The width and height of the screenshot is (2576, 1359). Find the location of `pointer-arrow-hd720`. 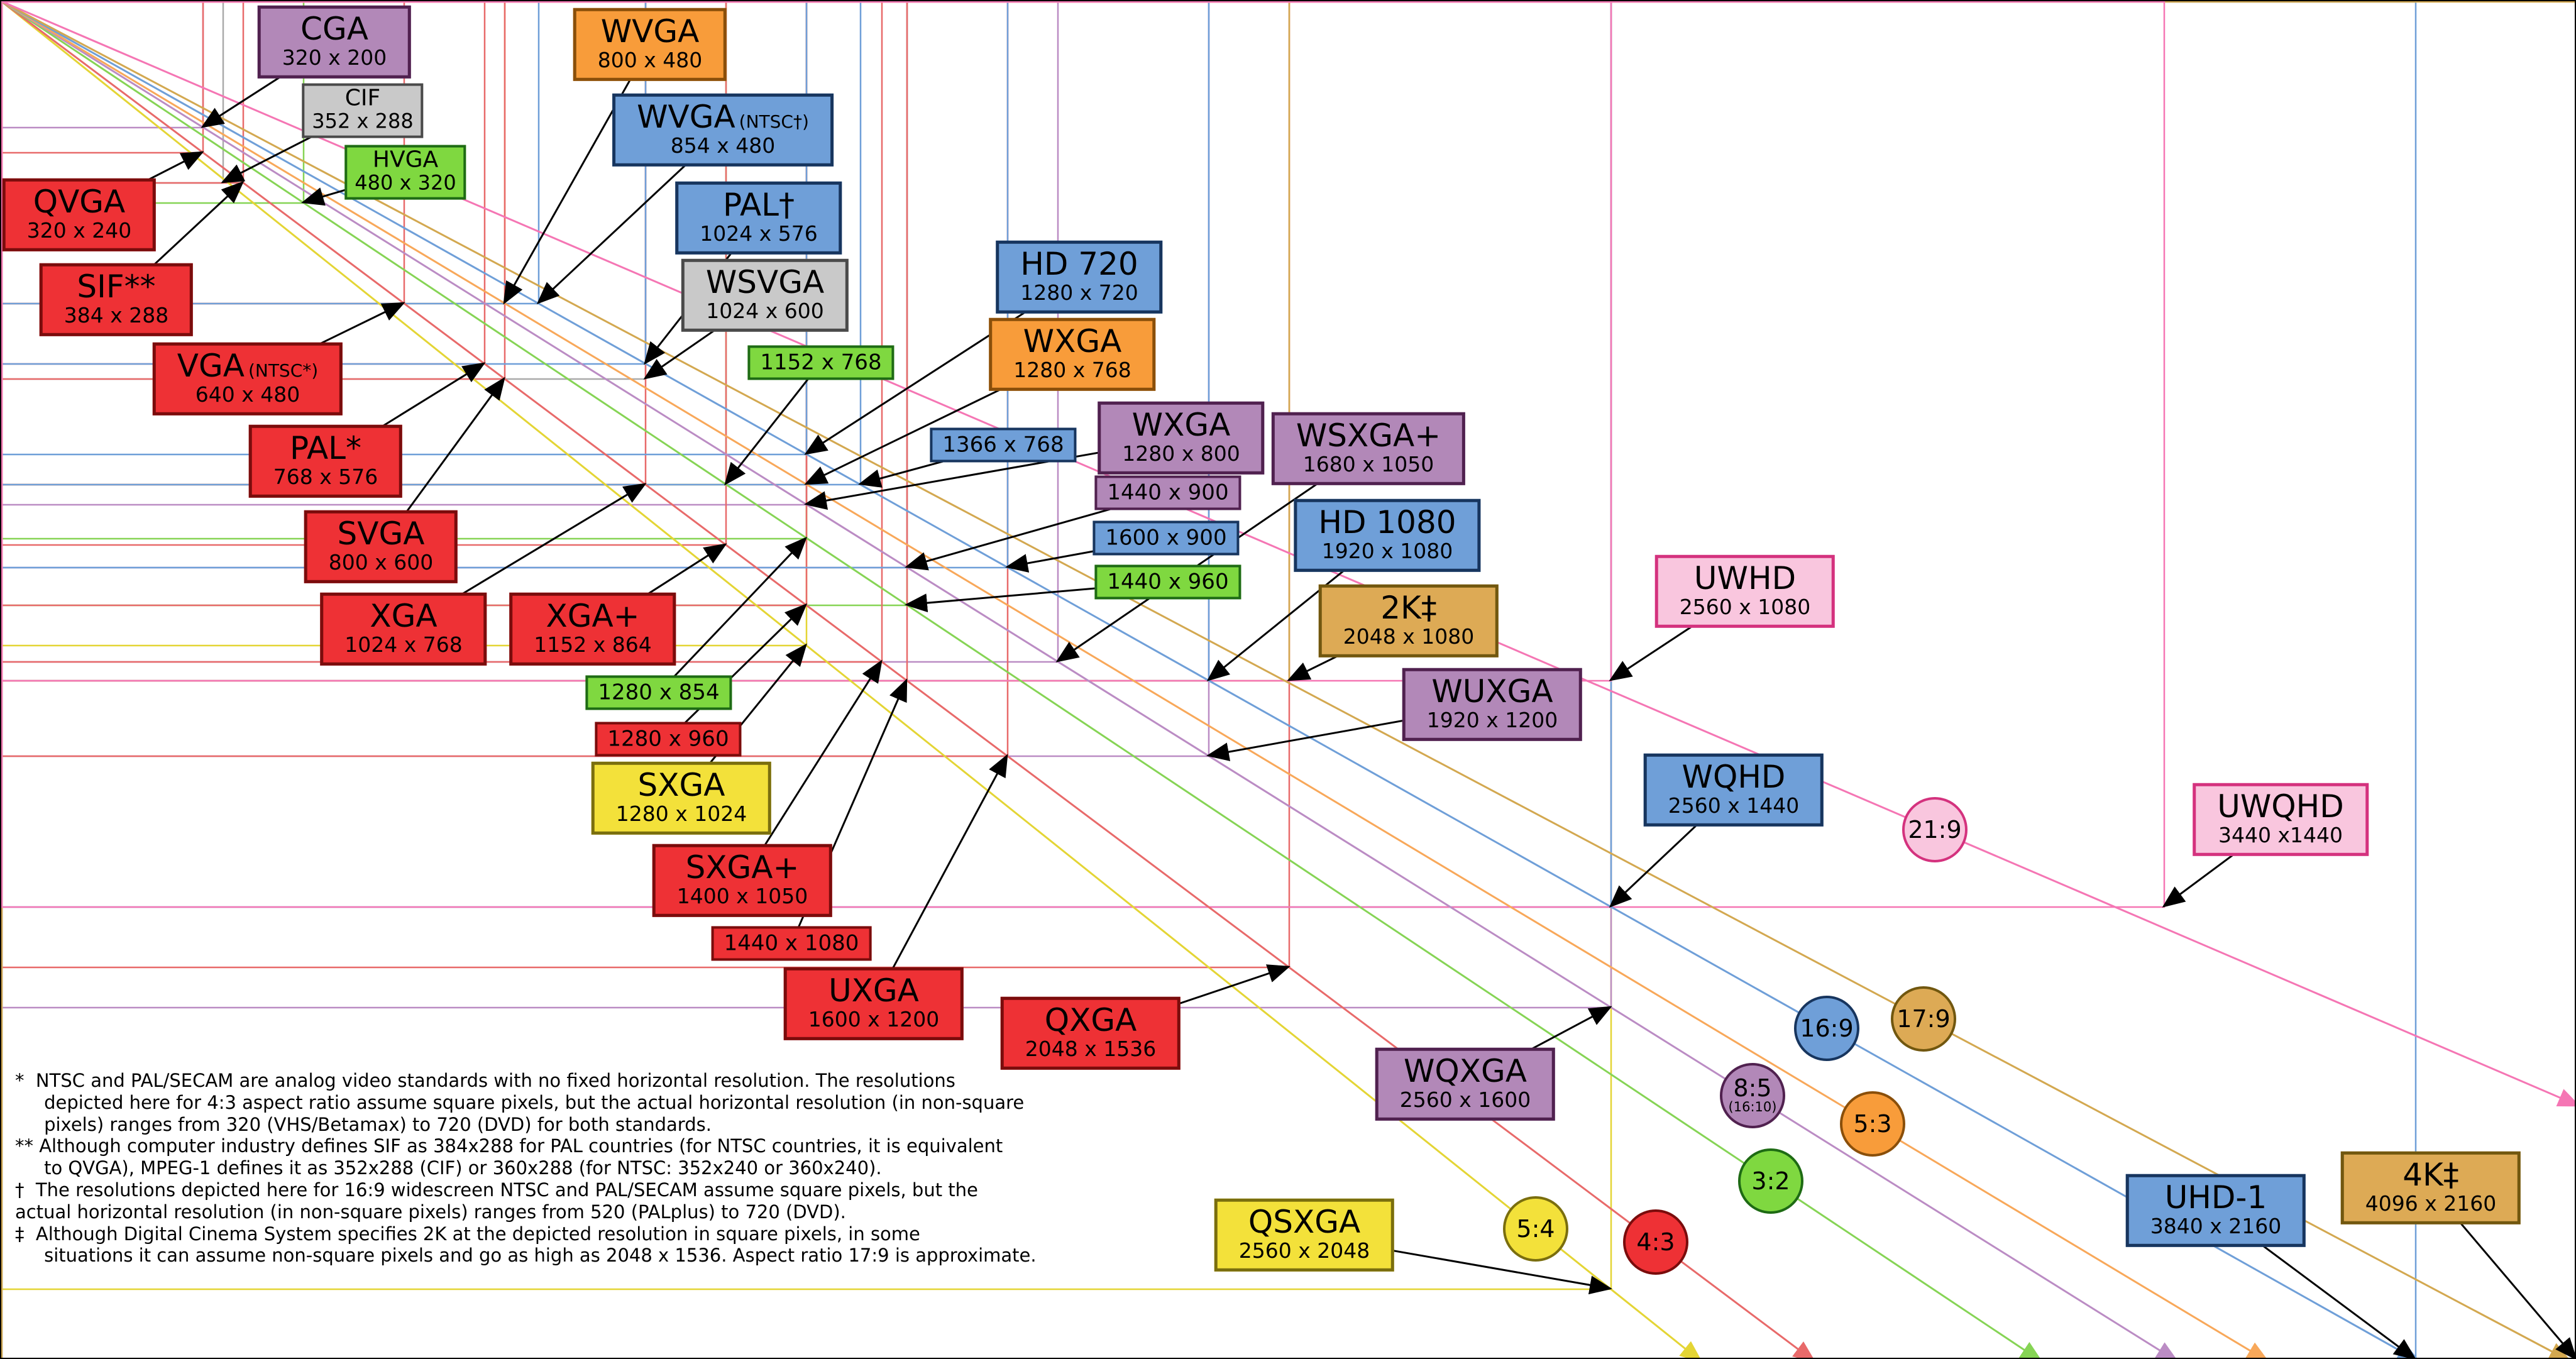

pointer-arrow-hd720 is located at coordinates (942, 365).